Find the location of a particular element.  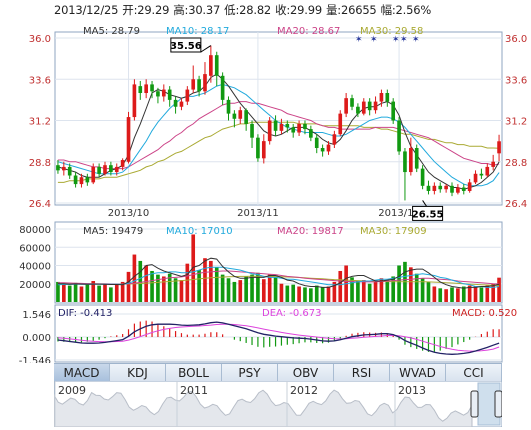

overview-year-label: 2011 is located at coordinates (194, 390).